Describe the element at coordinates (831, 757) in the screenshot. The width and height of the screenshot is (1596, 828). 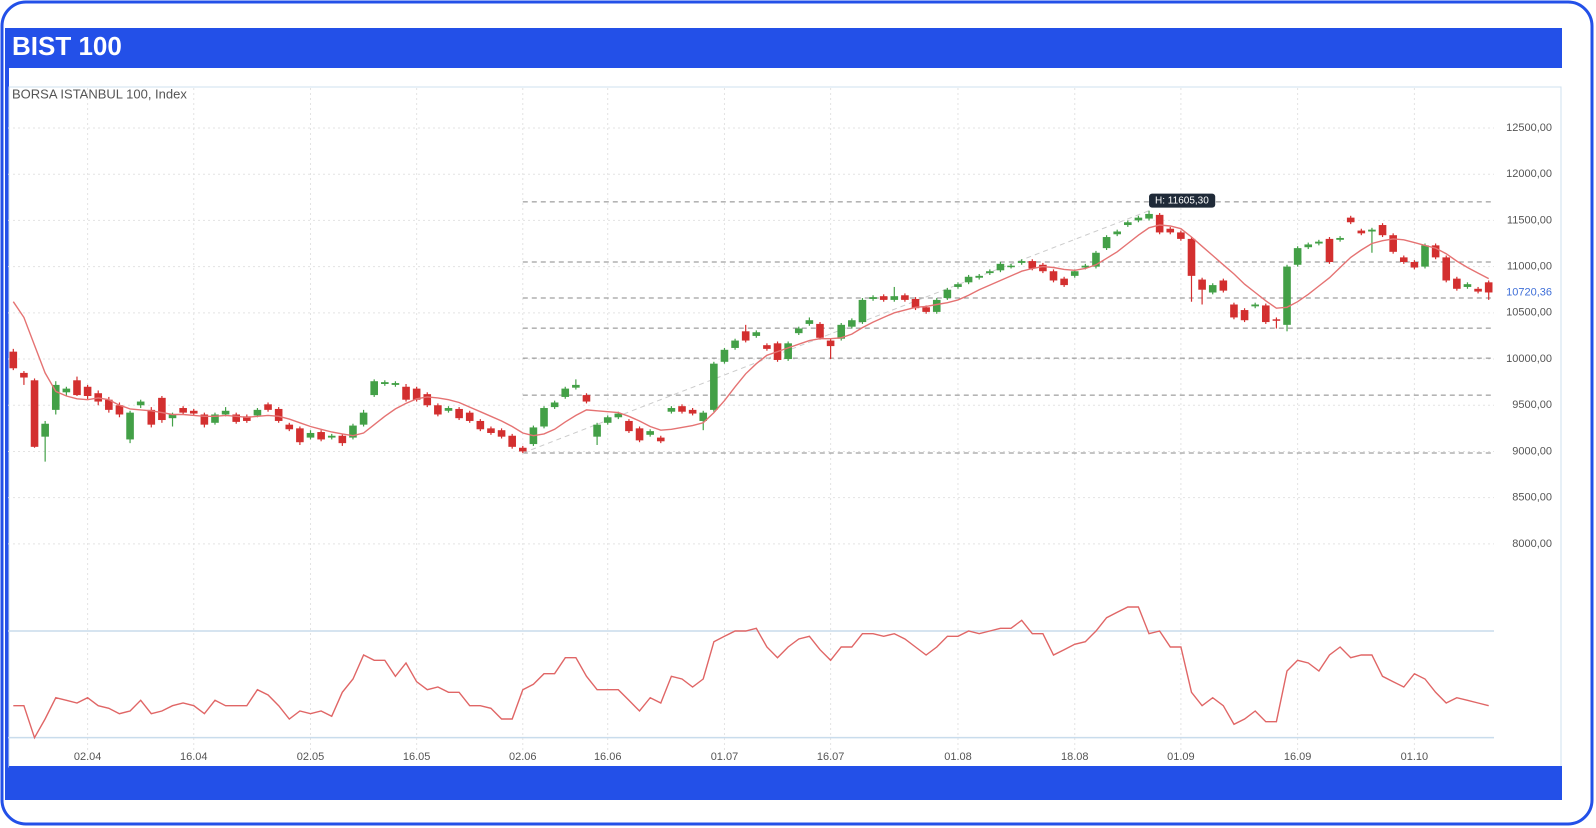
I see `x-tick-label: 16.07` at that location.